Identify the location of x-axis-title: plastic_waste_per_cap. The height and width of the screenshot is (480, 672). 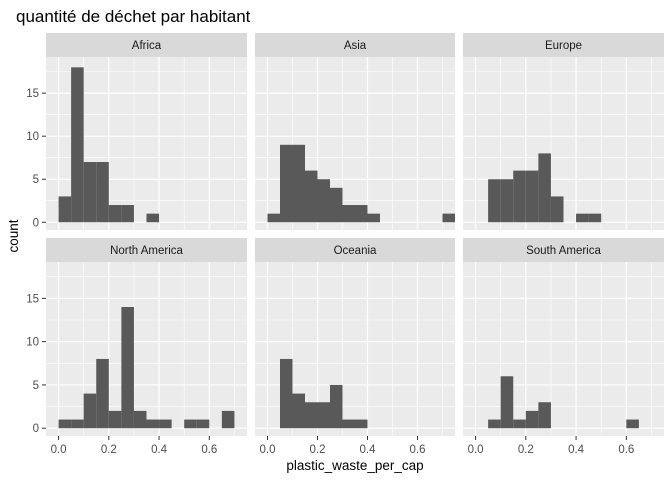
(354, 465).